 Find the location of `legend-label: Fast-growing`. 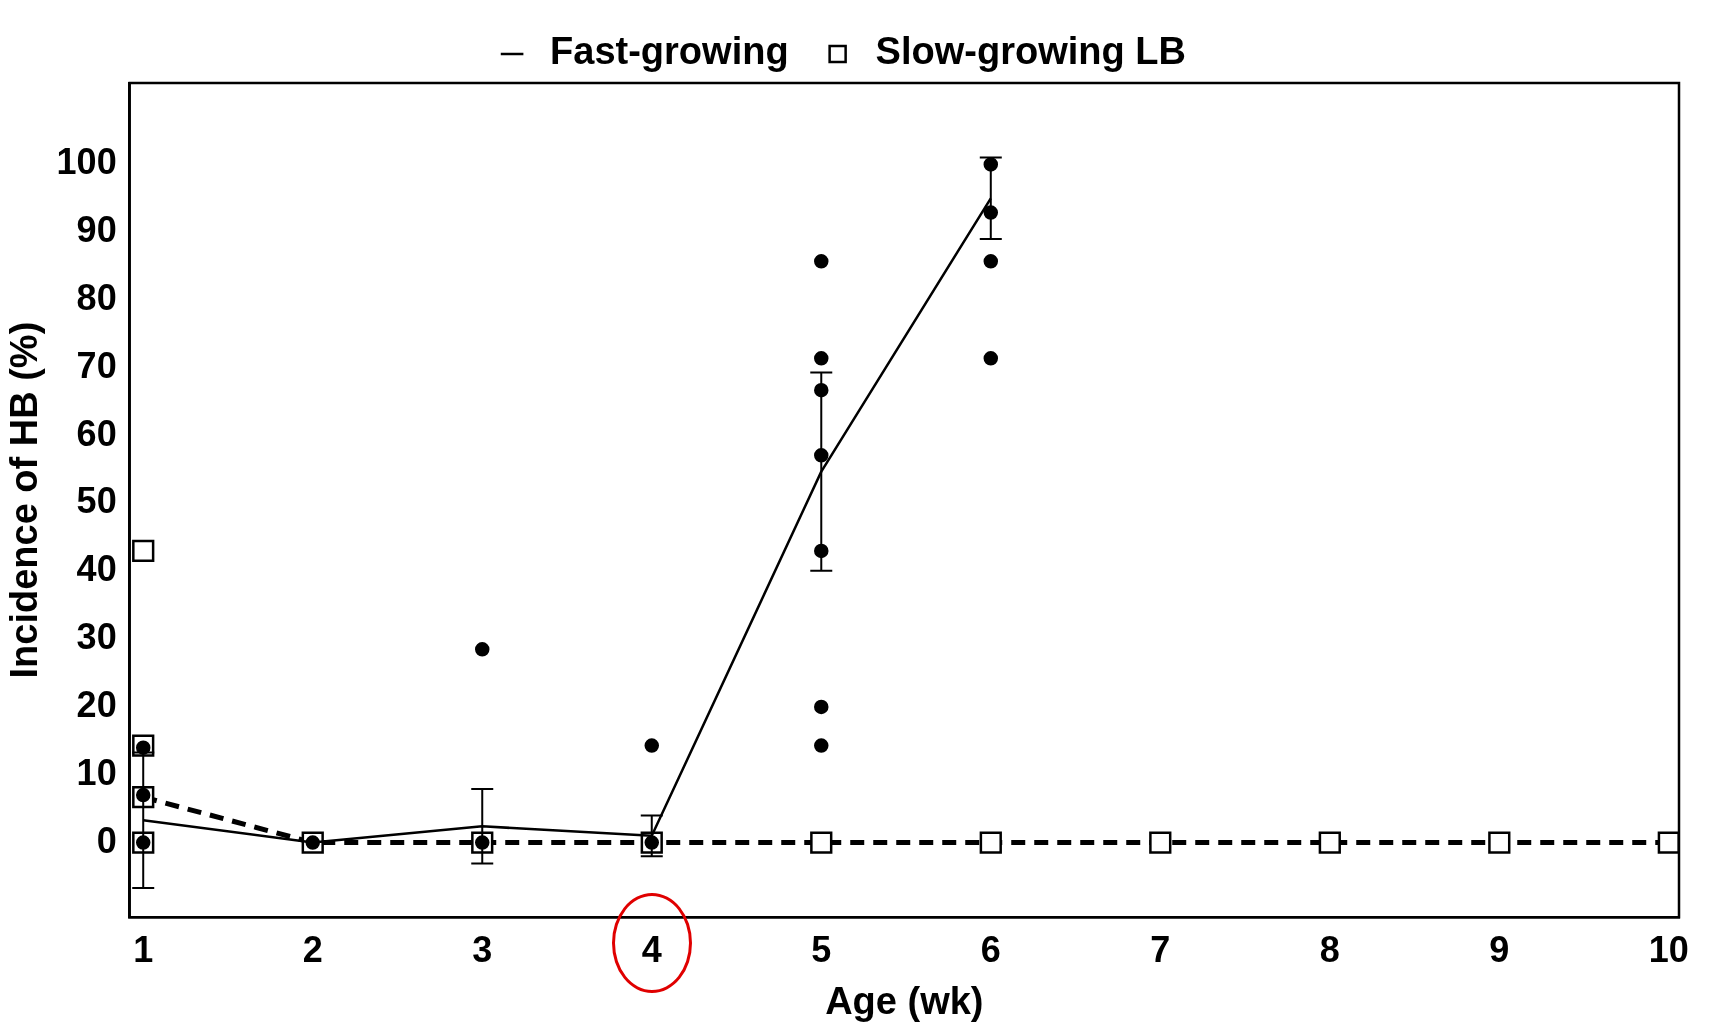

legend-label: Fast-growing is located at coordinates (669, 51).